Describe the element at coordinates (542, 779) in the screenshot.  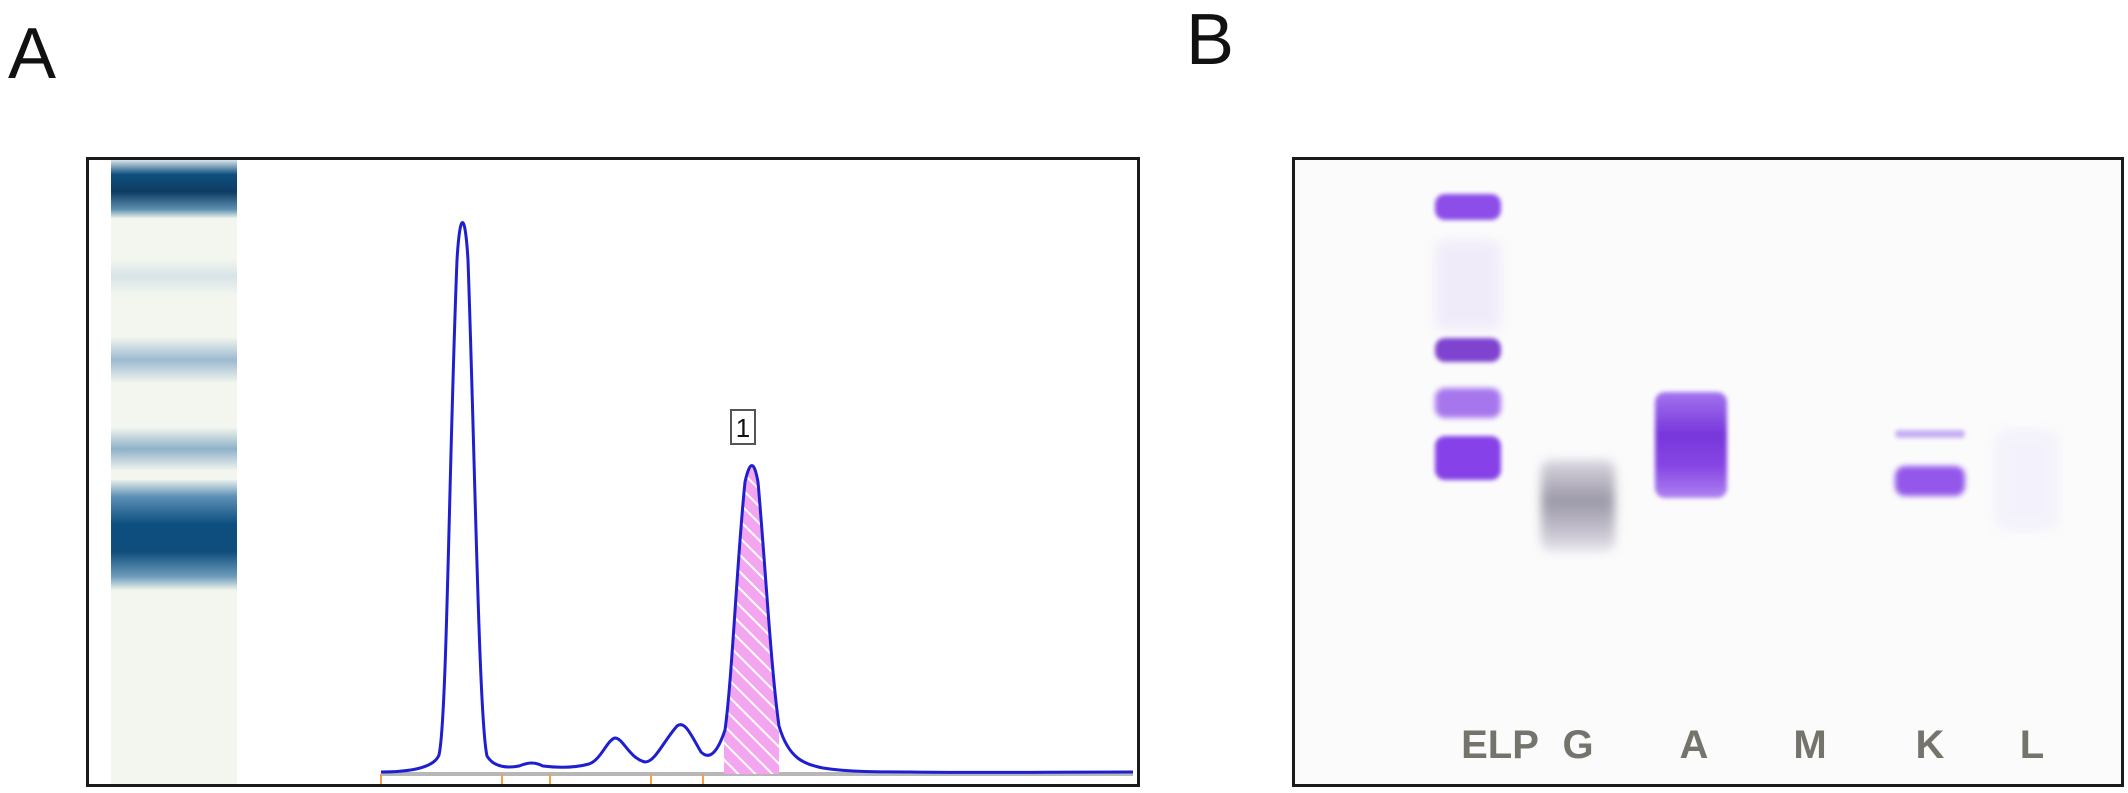
I see `fraction-ticks` at that location.